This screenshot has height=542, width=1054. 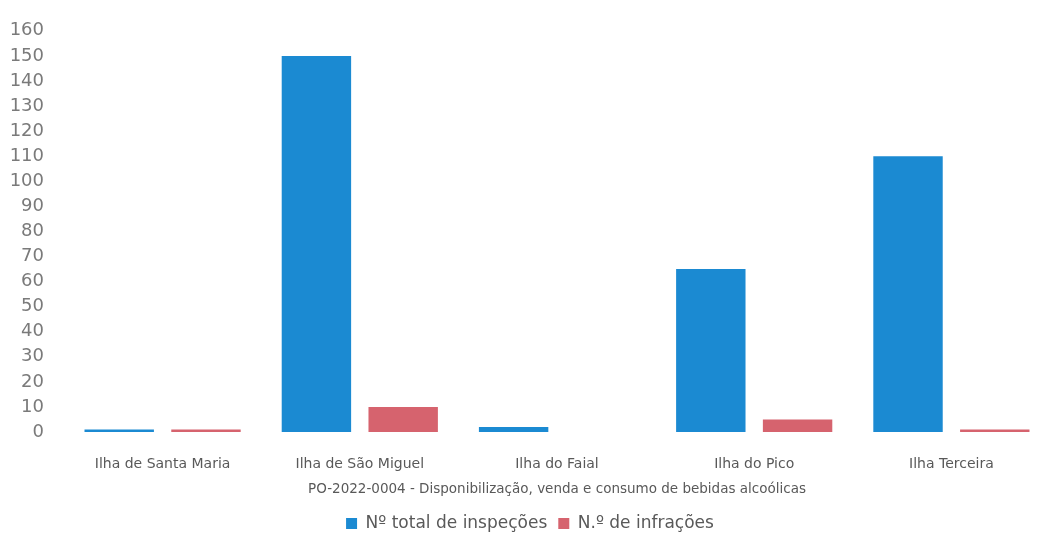 What do you see at coordinates (26, 179) in the screenshot?
I see `y-tick-label: 100` at bounding box center [26, 179].